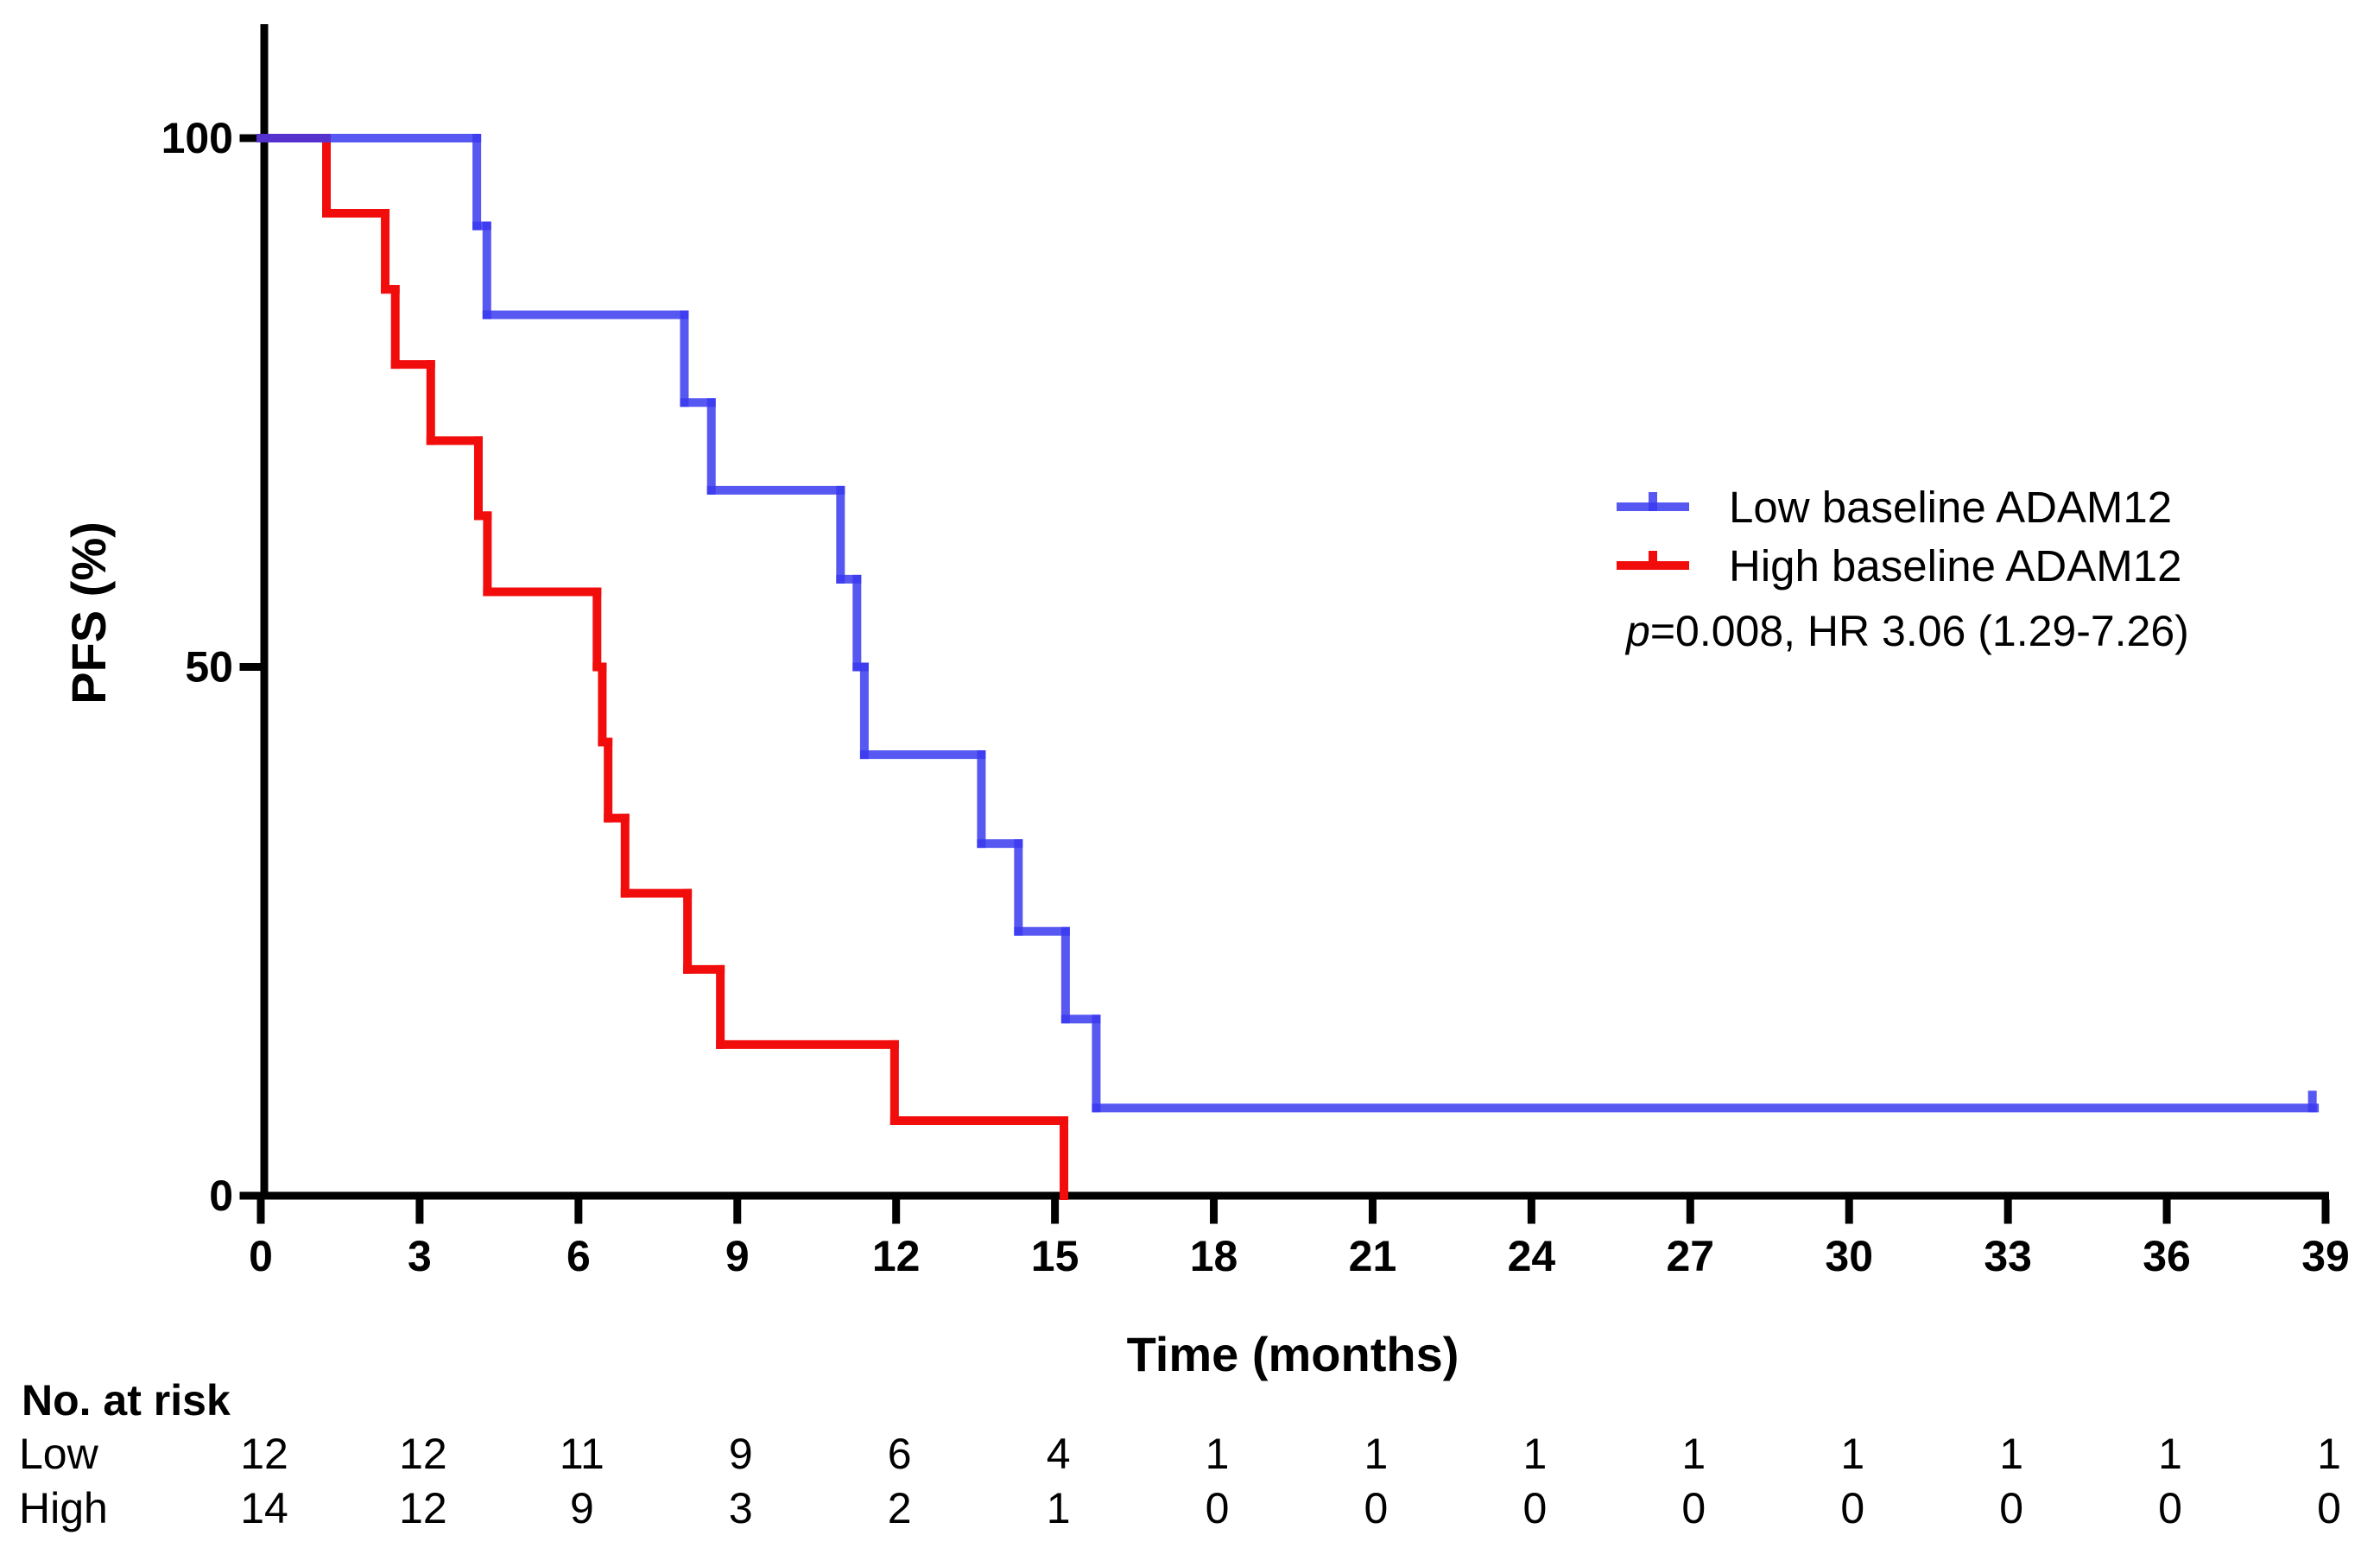 The image size is (2380, 1554). Describe the element at coordinates (1951, 507) in the screenshot. I see `legend-label: Low baseline ADAM12` at that location.